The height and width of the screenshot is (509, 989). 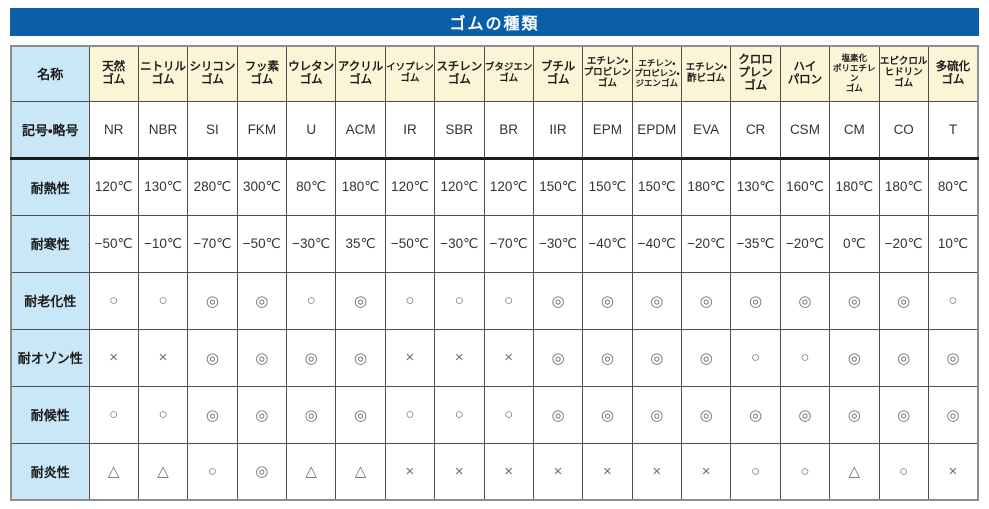 I want to click on table-cell: ACM, so click(x=360, y=130).